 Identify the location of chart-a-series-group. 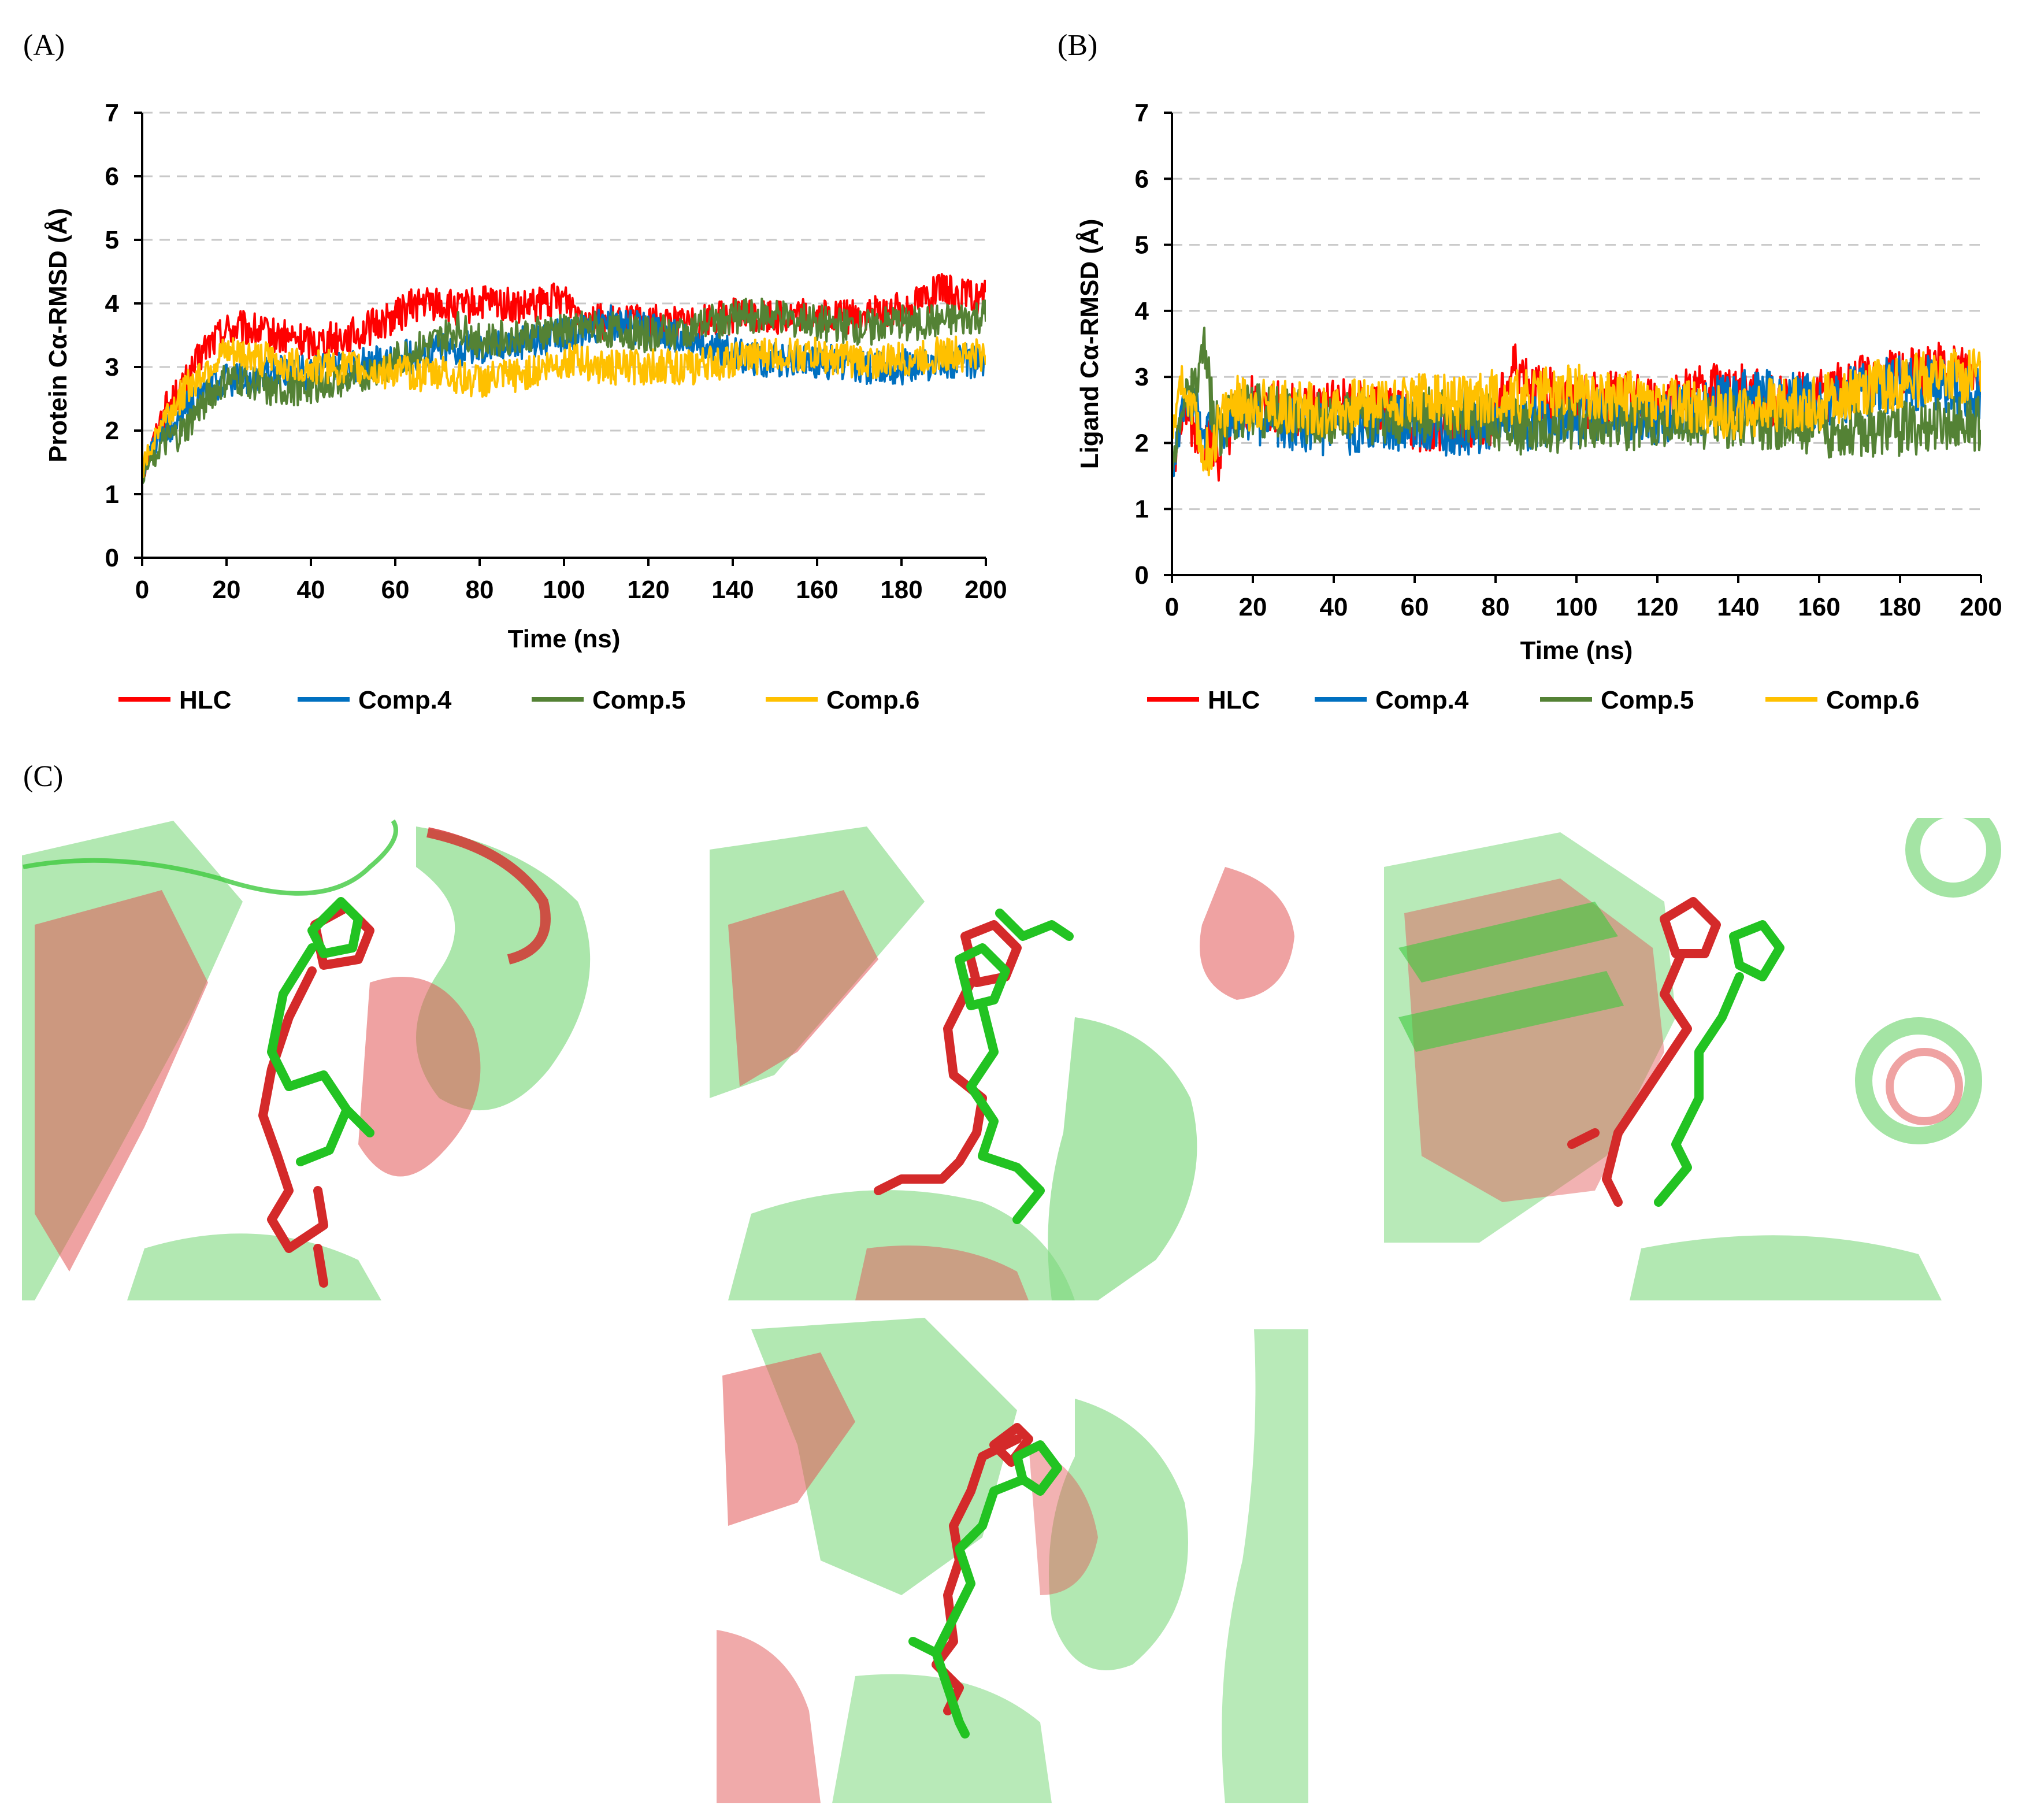
(564, 378).